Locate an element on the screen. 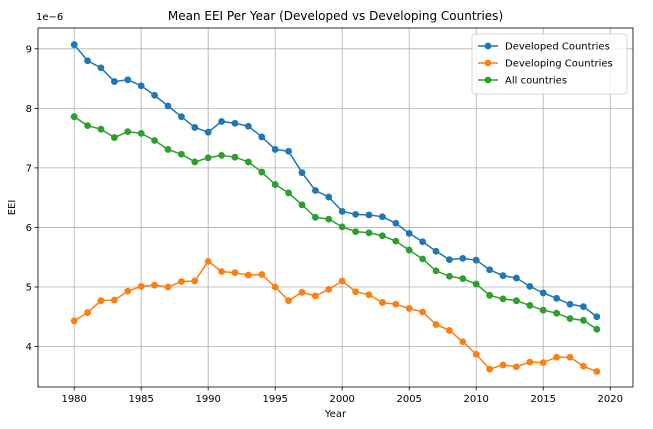 The image size is (653, 429). y-tick-label: 9 is located at coordinates (29, 49).